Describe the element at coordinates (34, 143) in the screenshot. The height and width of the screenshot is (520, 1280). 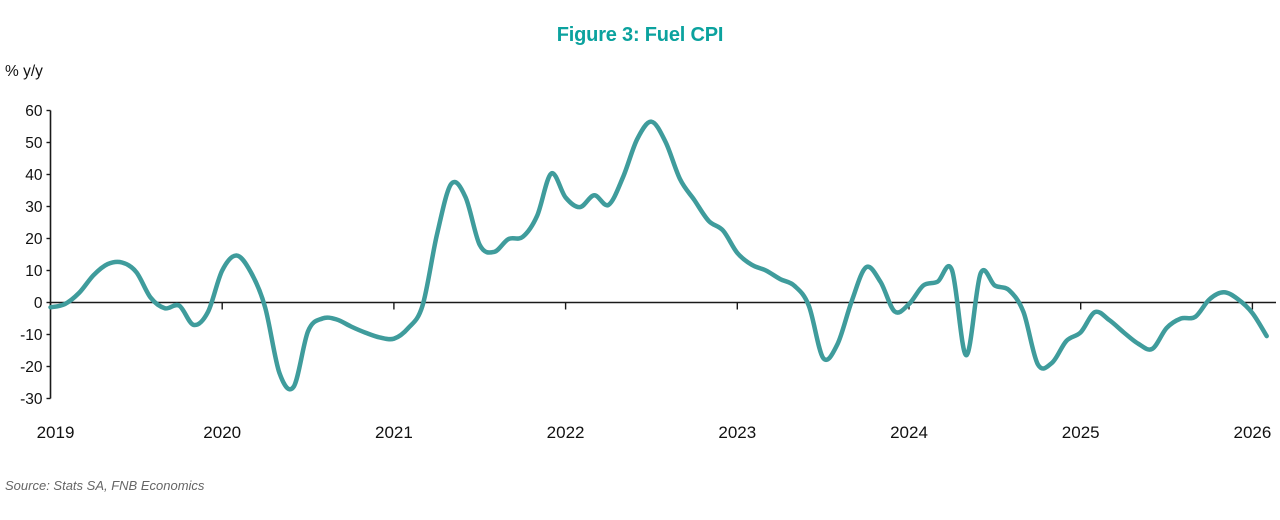
I see `y-tick-label: 50` at that location.